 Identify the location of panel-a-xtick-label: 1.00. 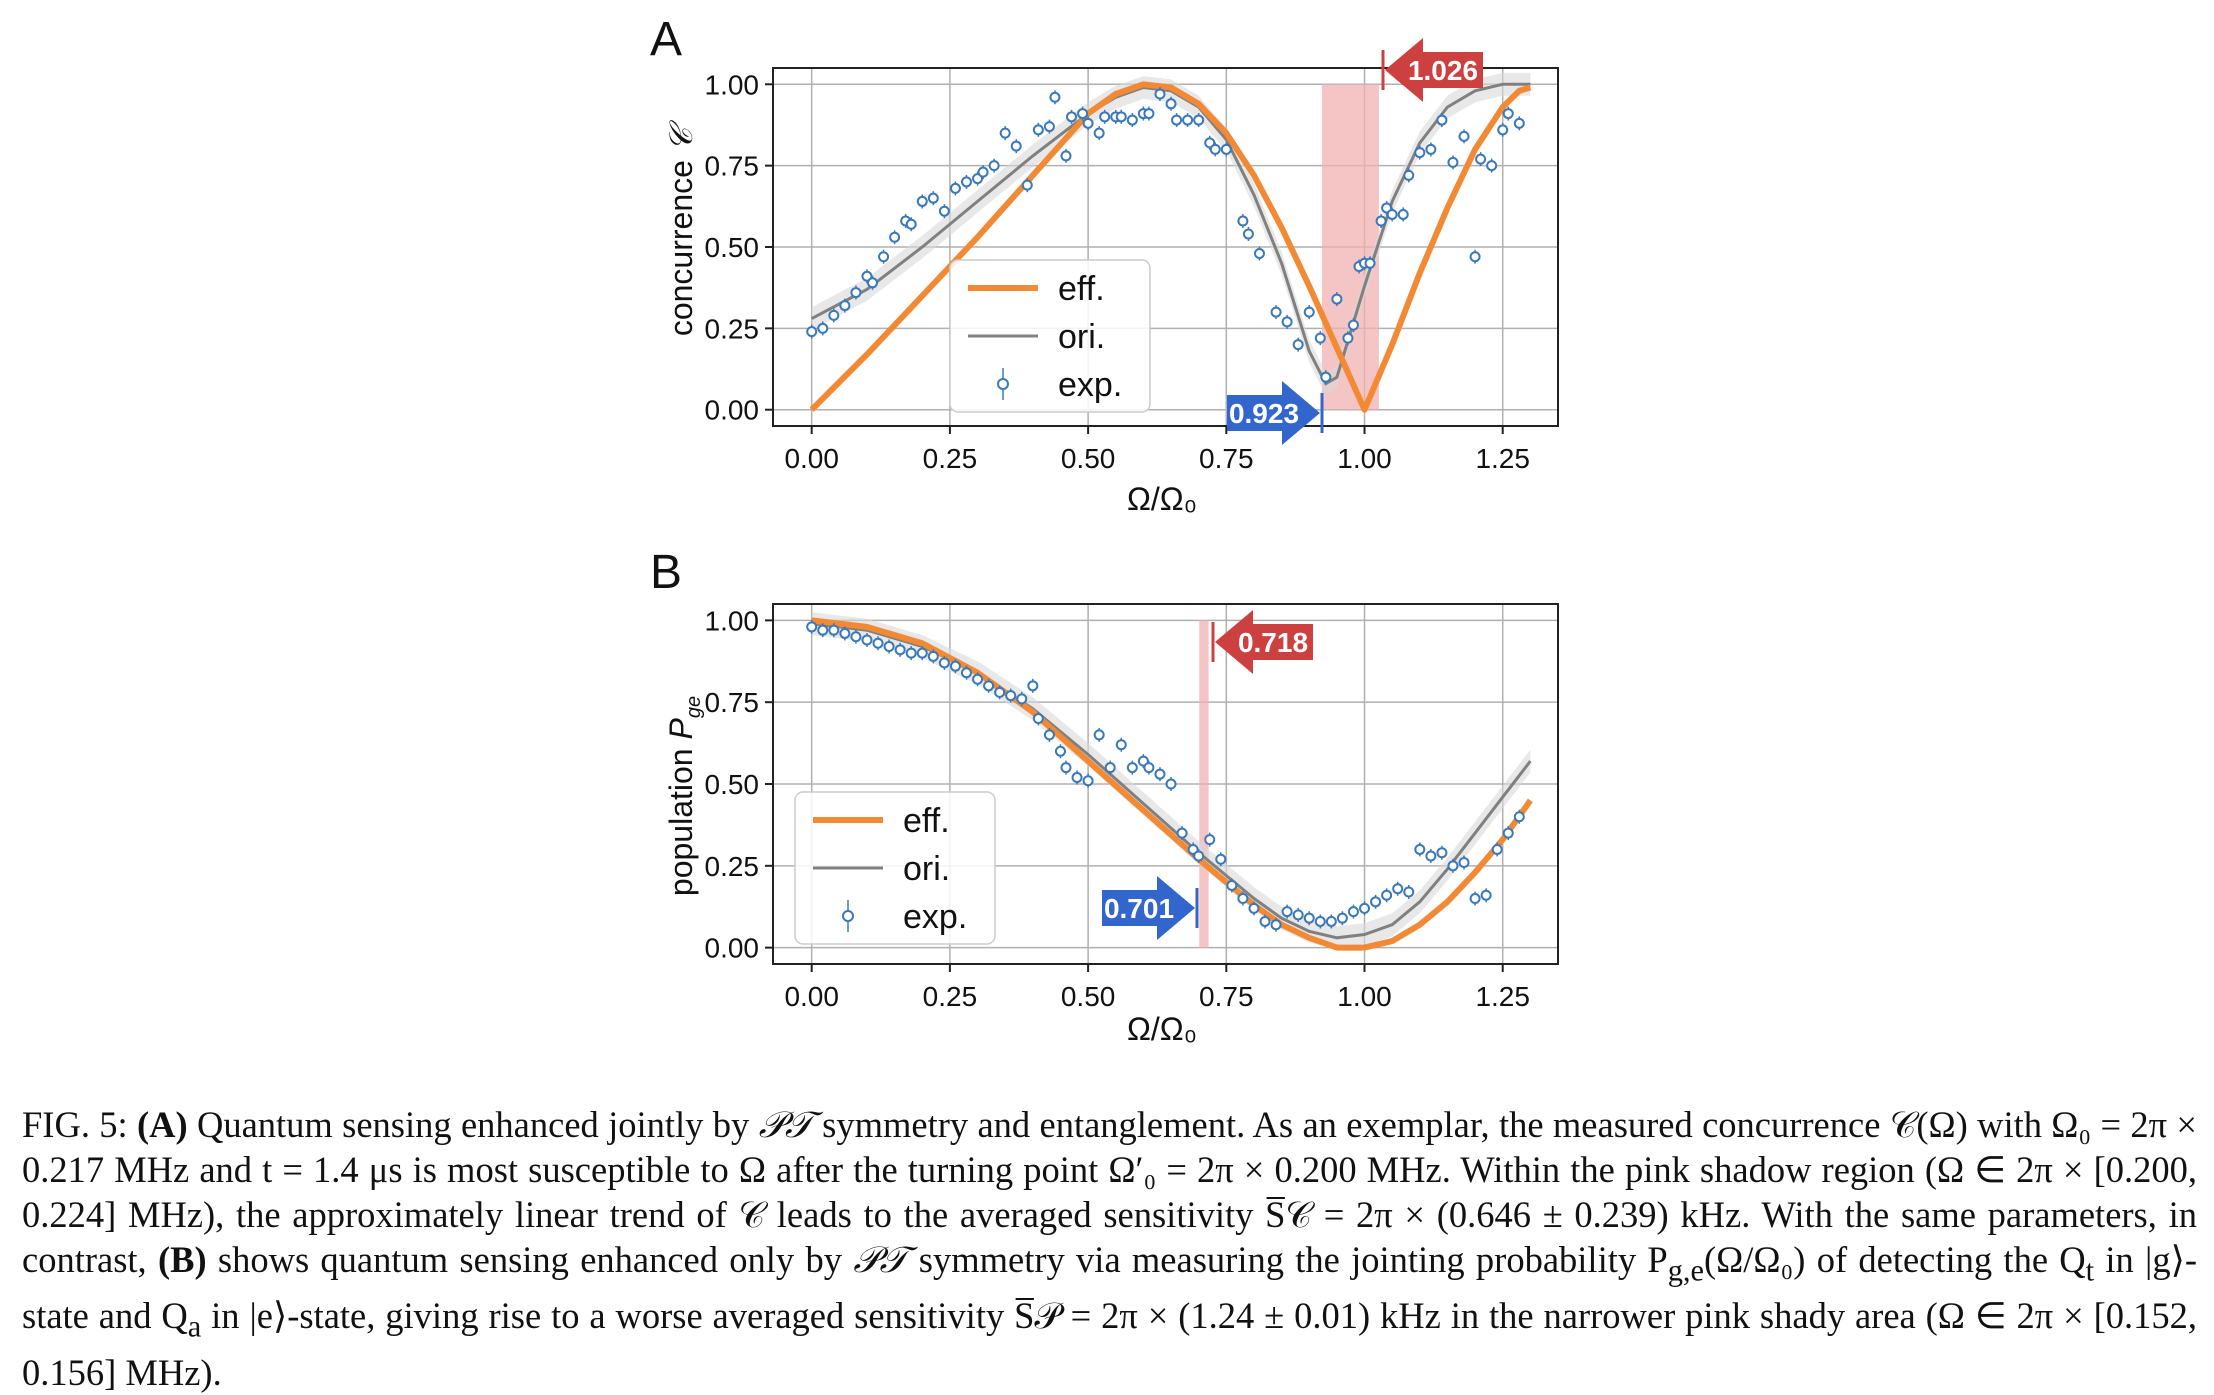
(1364, 458).